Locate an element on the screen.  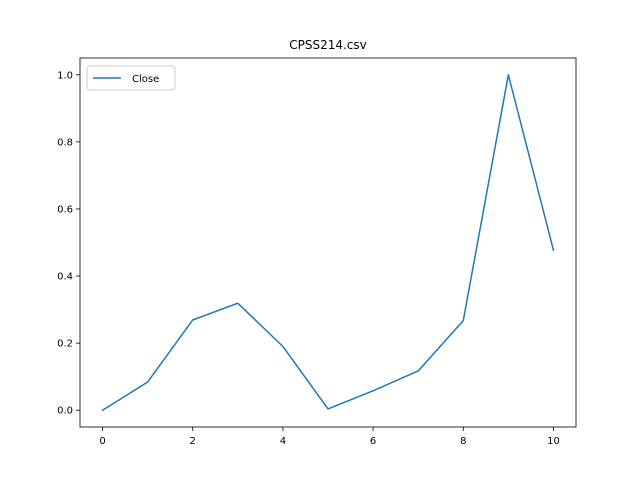
x-tick-label: 0 is located at coordinates (102, 441).